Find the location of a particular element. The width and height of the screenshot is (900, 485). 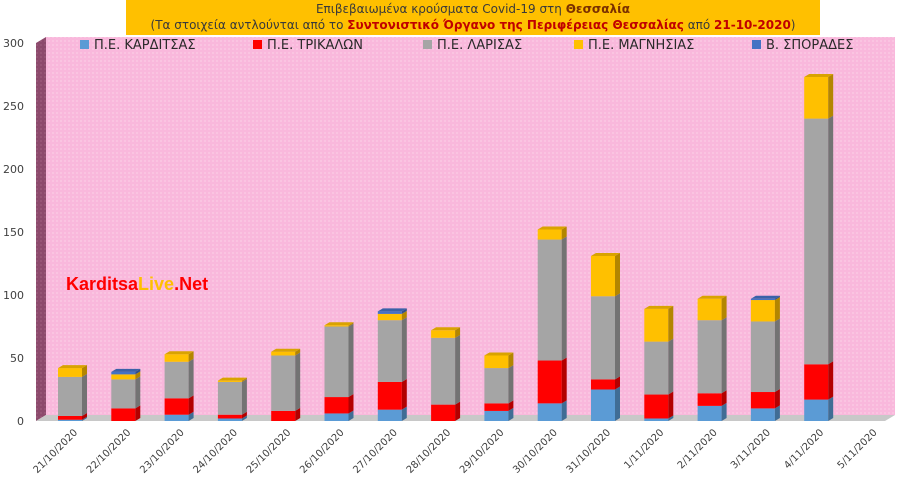

x-tick-label: 24/10/2020 is located at coordinates (215, 451).